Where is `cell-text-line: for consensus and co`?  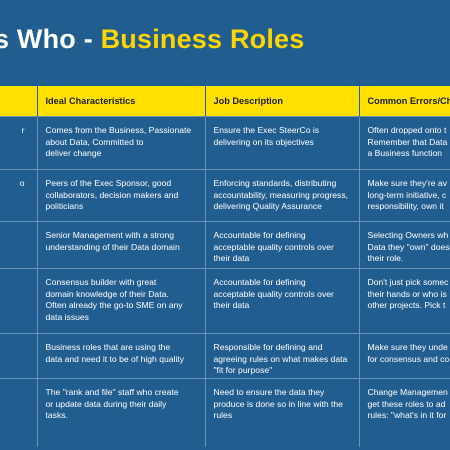
cell-text-line: for consensus and co is located at coordinates (408, 358).